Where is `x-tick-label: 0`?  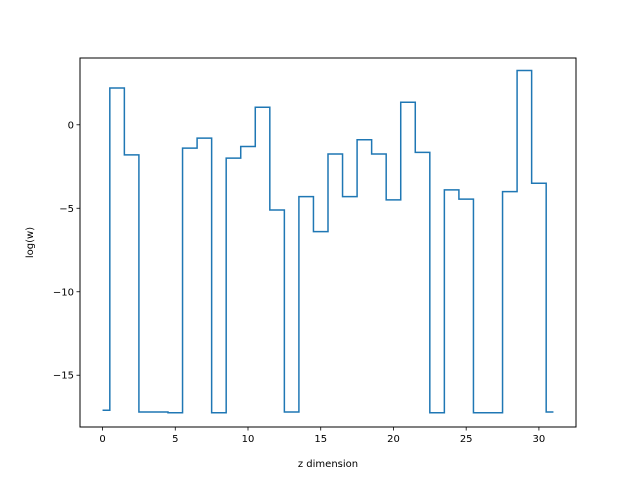 x-tick-label: 0 is located at coordinates (102, 439).